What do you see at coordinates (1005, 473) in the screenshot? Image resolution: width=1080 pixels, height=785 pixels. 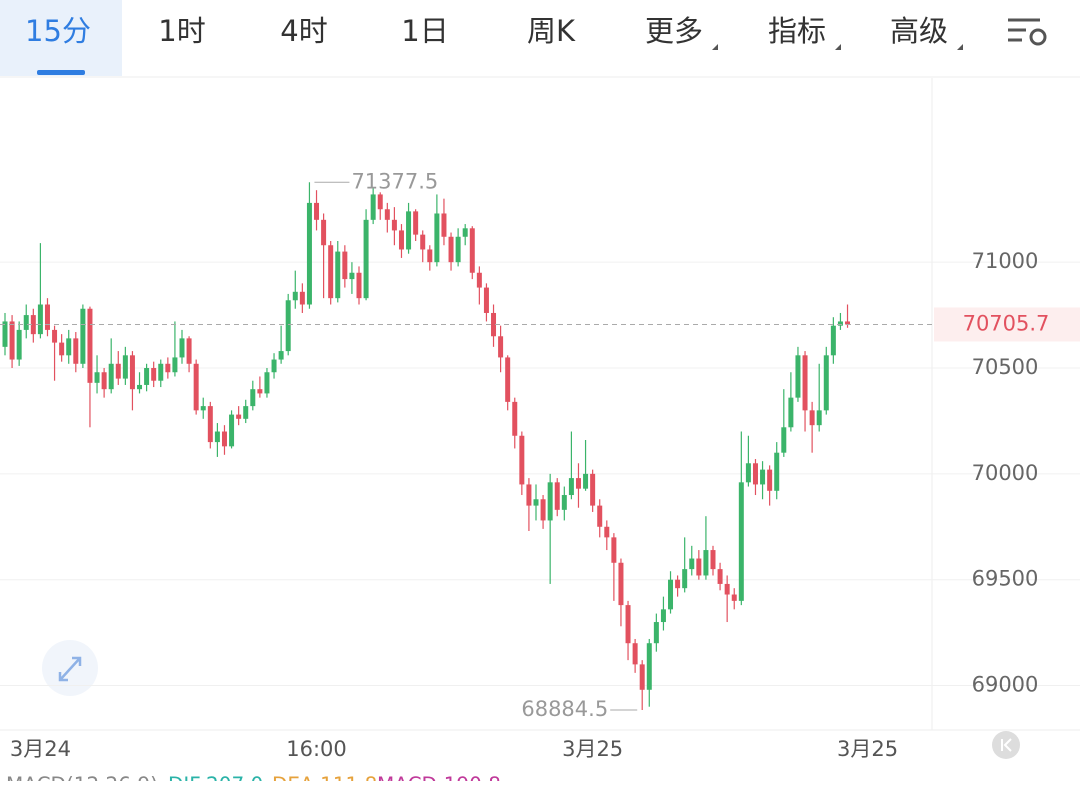 I see `y-tick-label: 70000` at bounding box center [1005, 473].